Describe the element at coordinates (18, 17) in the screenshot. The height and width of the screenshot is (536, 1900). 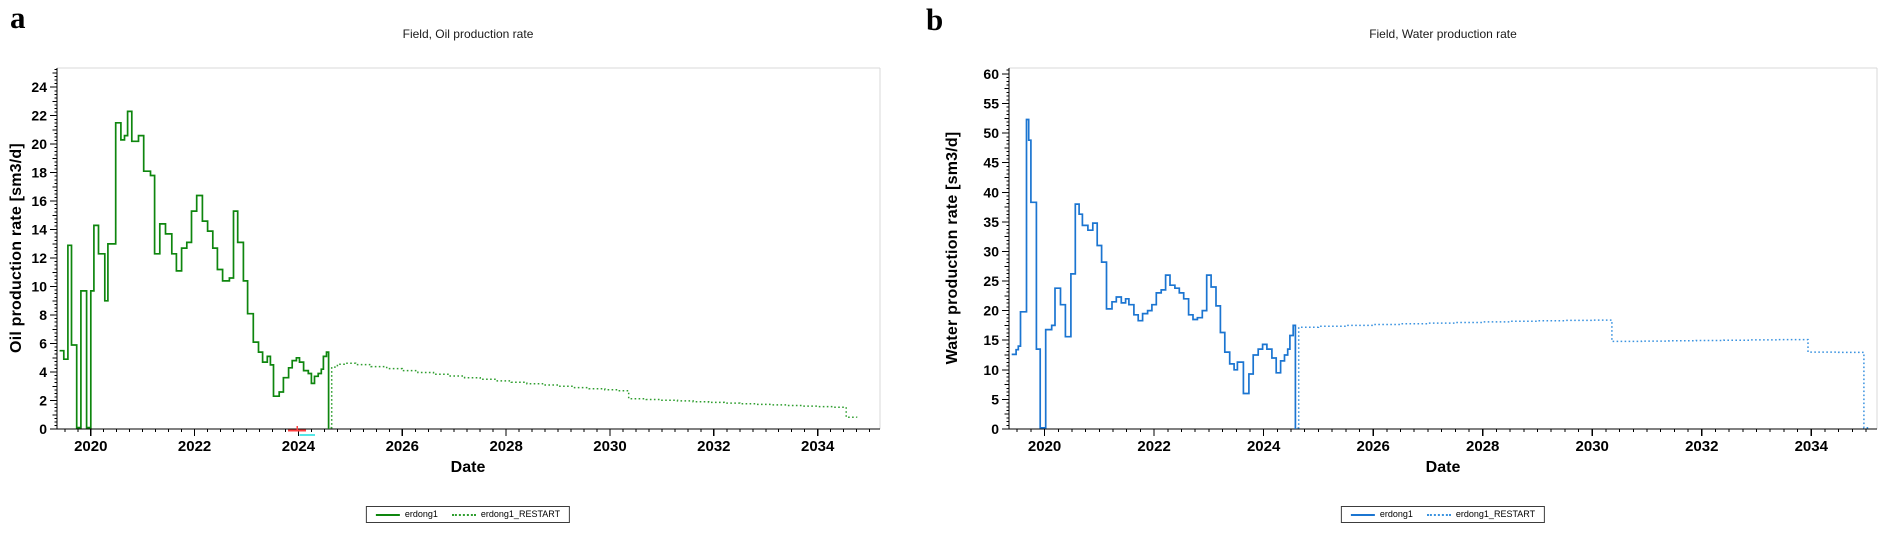
I see `panel-a-label: a` at that location.